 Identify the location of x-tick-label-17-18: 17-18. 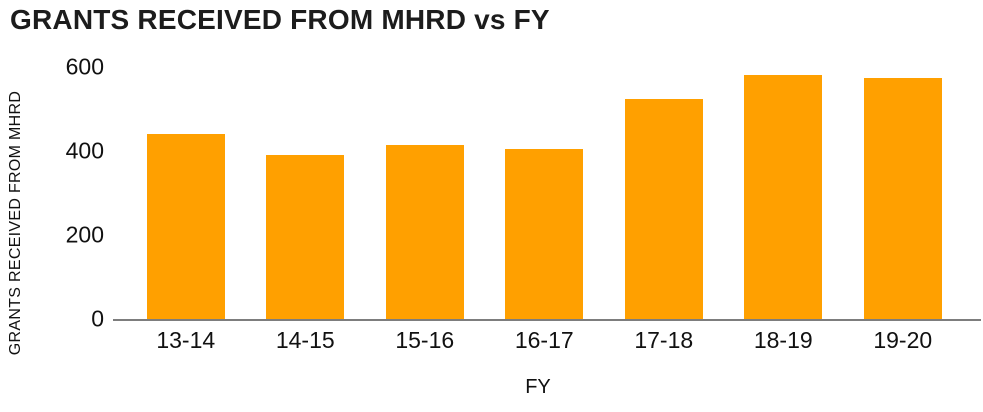
(664, 340).